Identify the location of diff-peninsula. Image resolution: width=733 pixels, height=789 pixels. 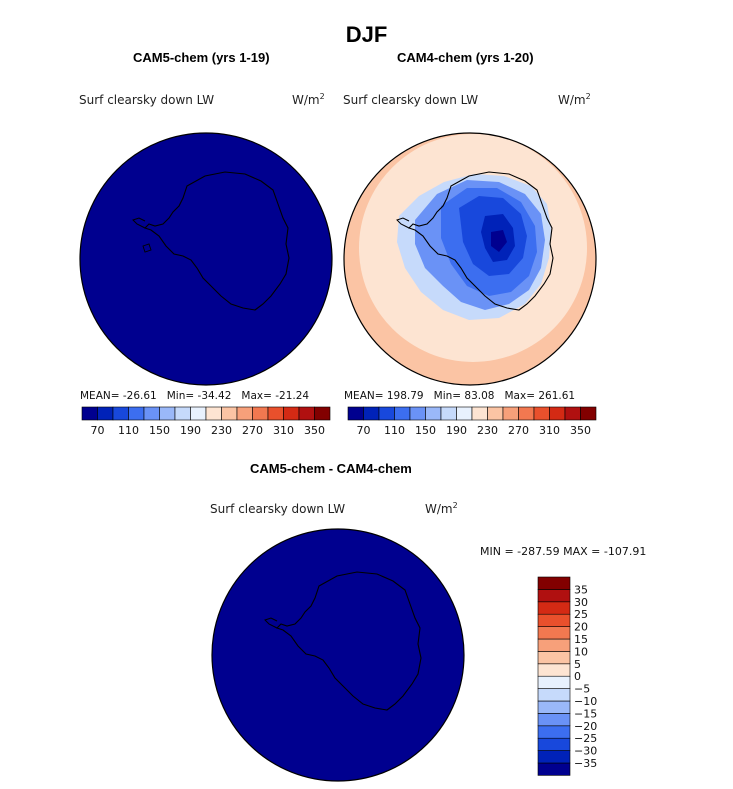
(271, 623).